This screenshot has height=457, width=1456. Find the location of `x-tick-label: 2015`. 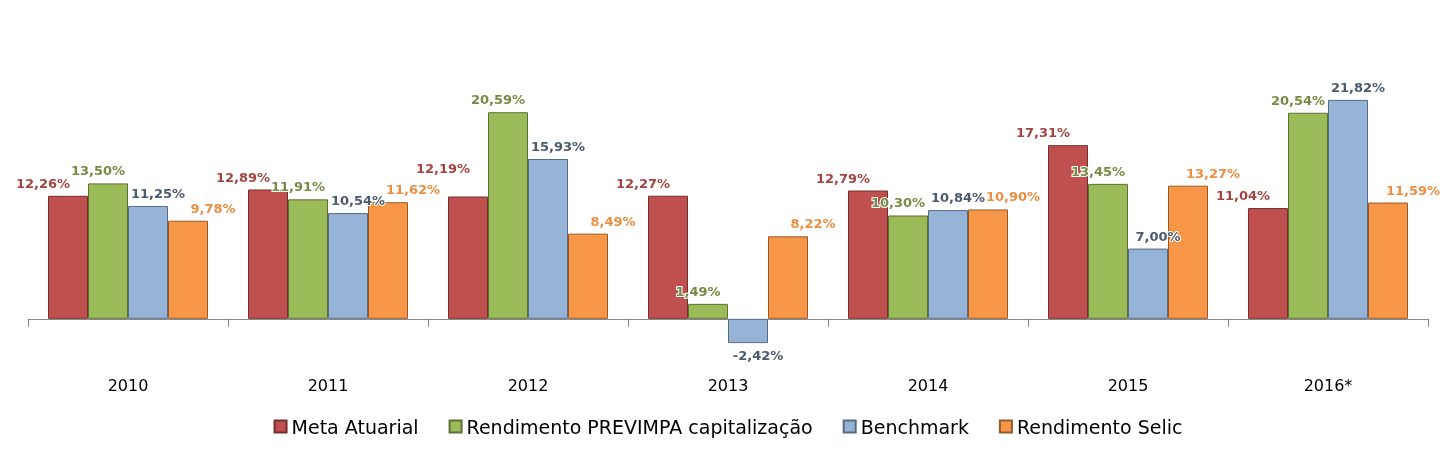

x-tick-label: 2015 is located at coordinates (1128, 385).